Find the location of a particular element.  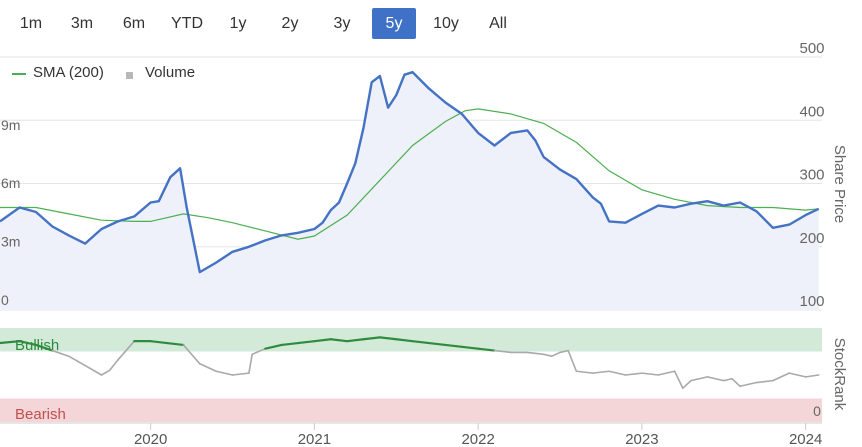

sma-legend-label: SMA (200) is located at coordinates (68, 72).